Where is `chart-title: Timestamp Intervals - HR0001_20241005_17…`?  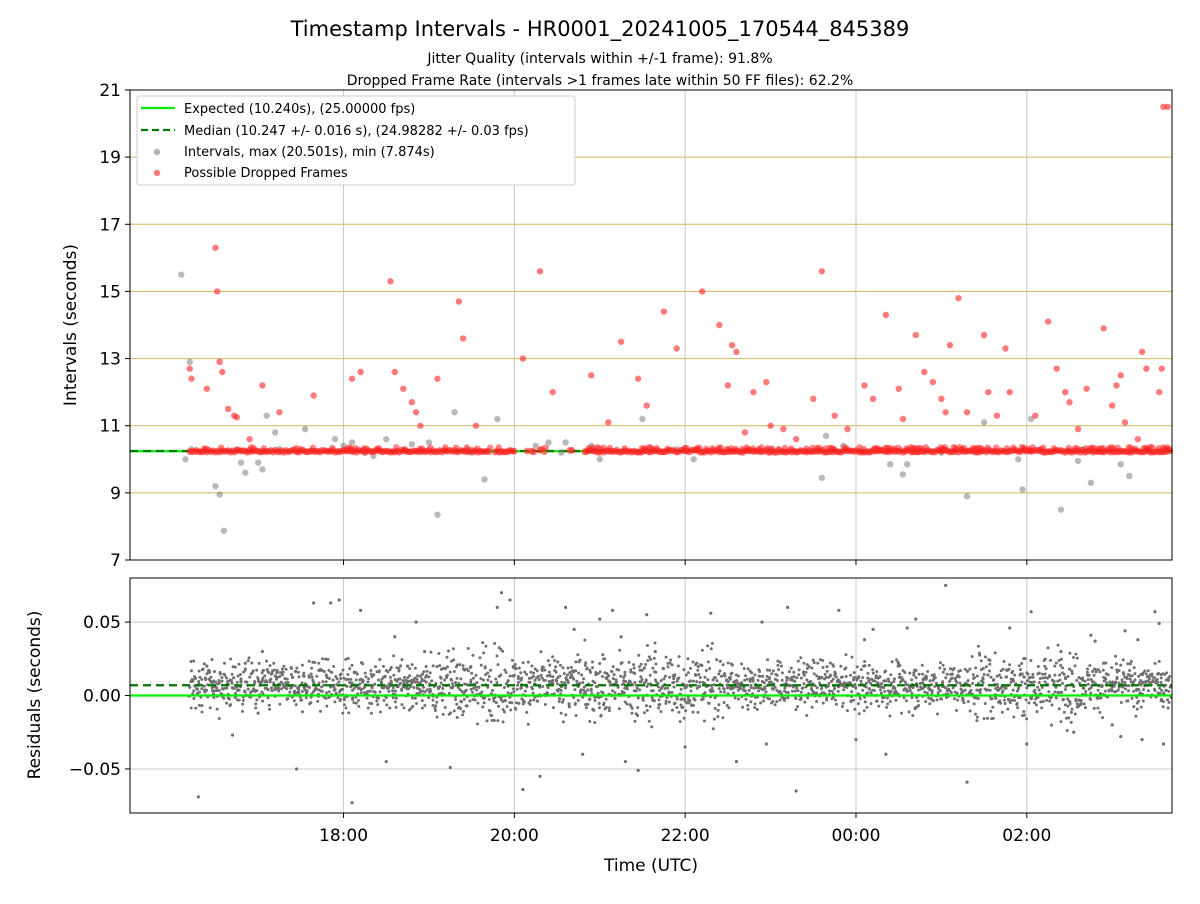 chart-title: Timestamp Intervals - HR0001_20241005_17… is located at coordinates (600, 29).